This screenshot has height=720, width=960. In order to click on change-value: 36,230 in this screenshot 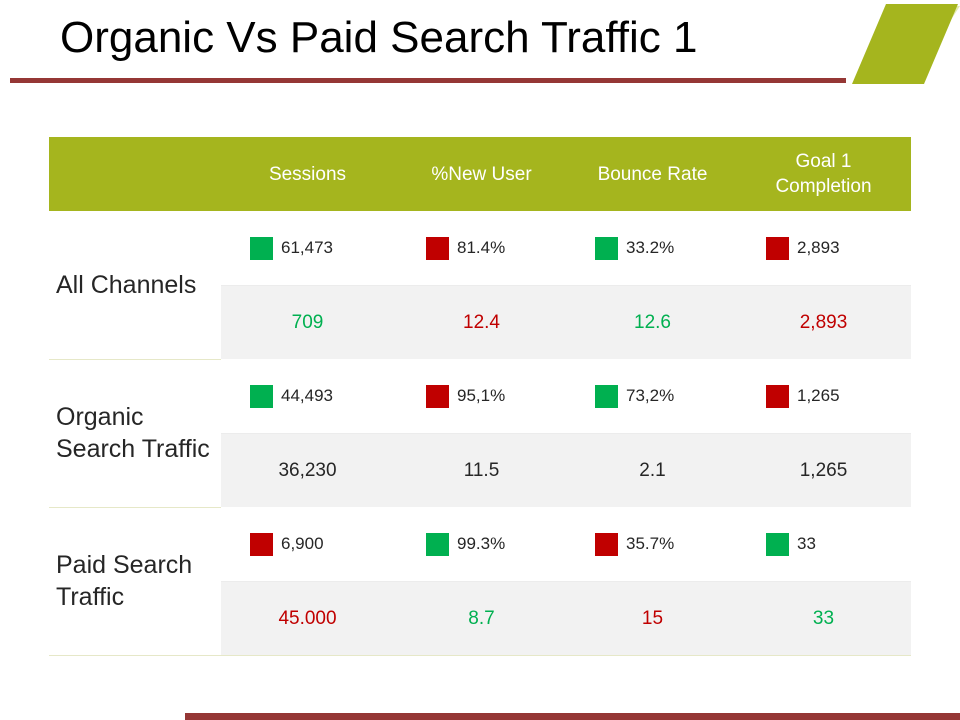, I will do `click(307, 470)`.